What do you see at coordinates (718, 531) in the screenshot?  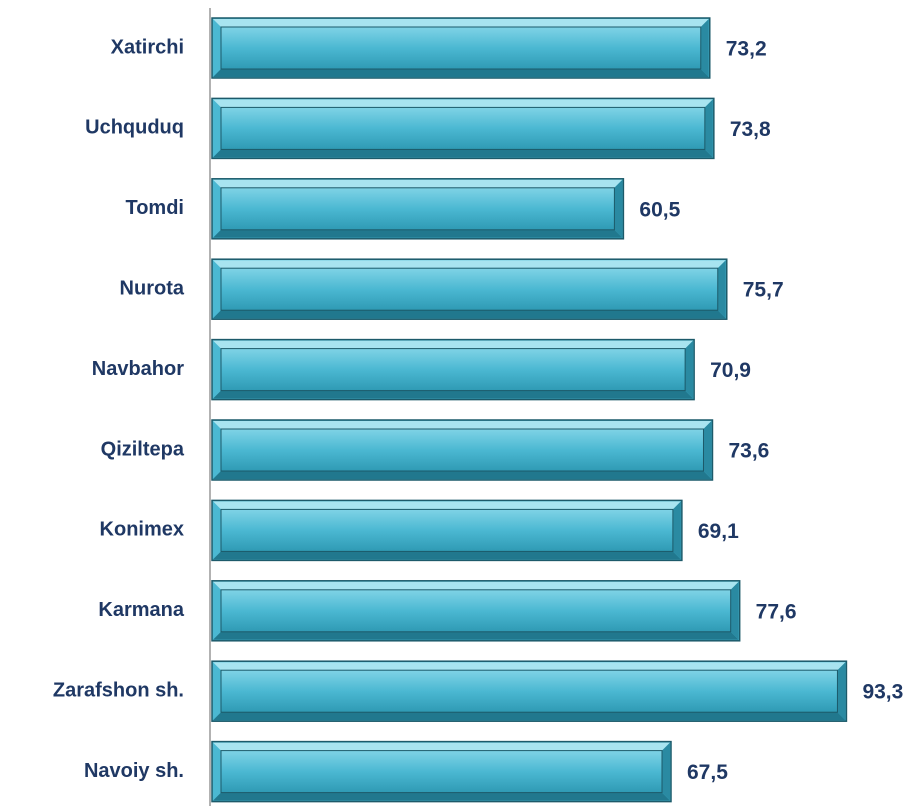 I see `data-label: 69,1` at bounding box center [718, 531].